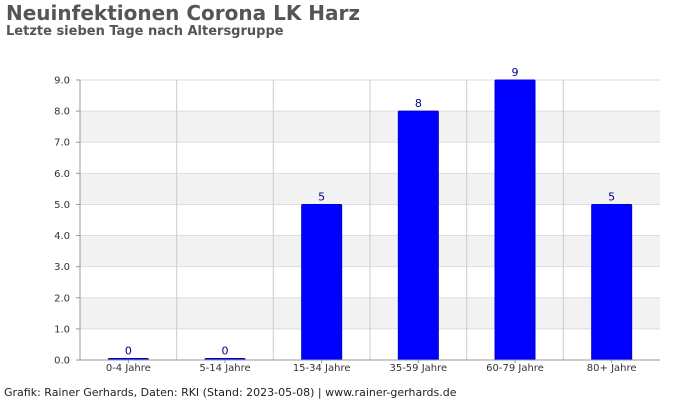 The image size is (700, 400). I want to click on y-tick-label: 0.0, so click(62, 361).